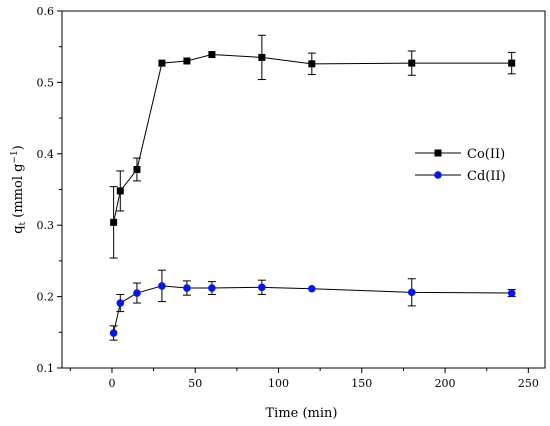 This screenshot has width=550, height=426. What do you see at coordinates (195, 383) in the screenshot?
I see `x-tick-label: 50` at bounding box center [195, 383].